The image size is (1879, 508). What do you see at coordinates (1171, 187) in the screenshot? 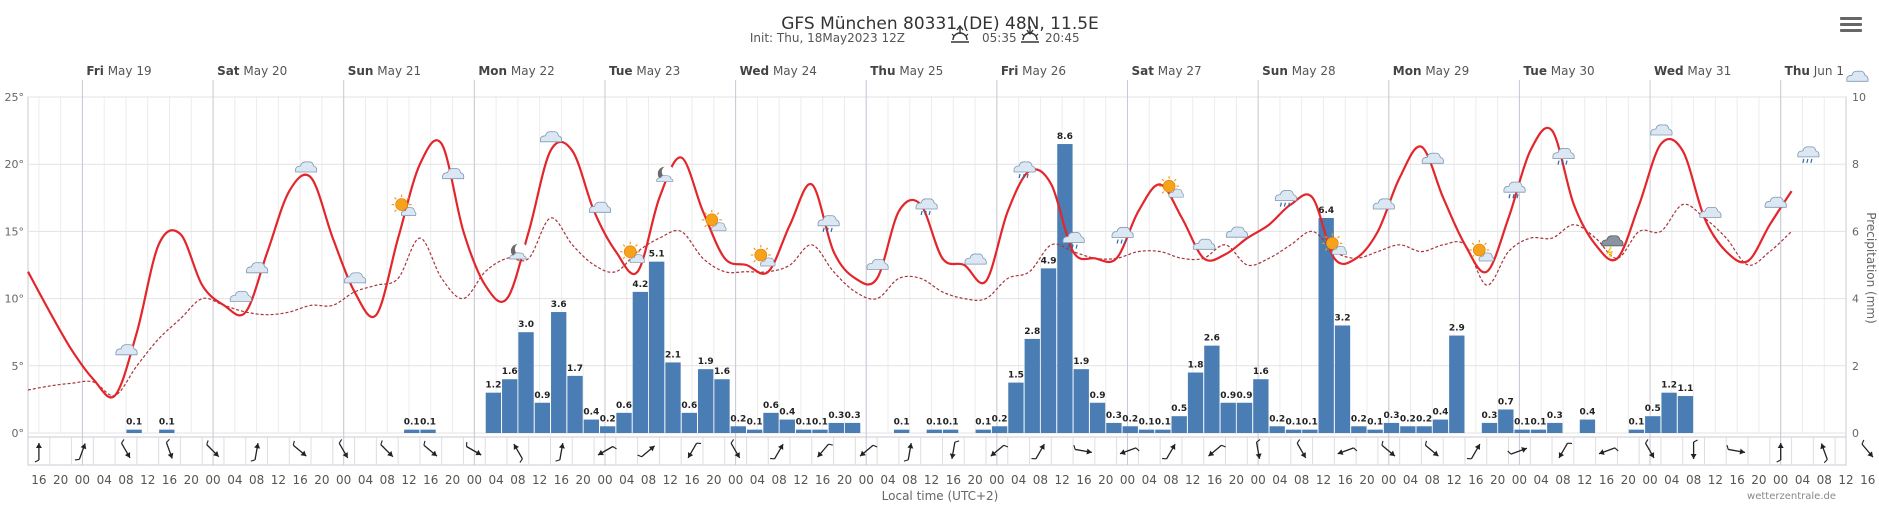
I see `sun-weather-icon` at bounding box center [1171, 187].